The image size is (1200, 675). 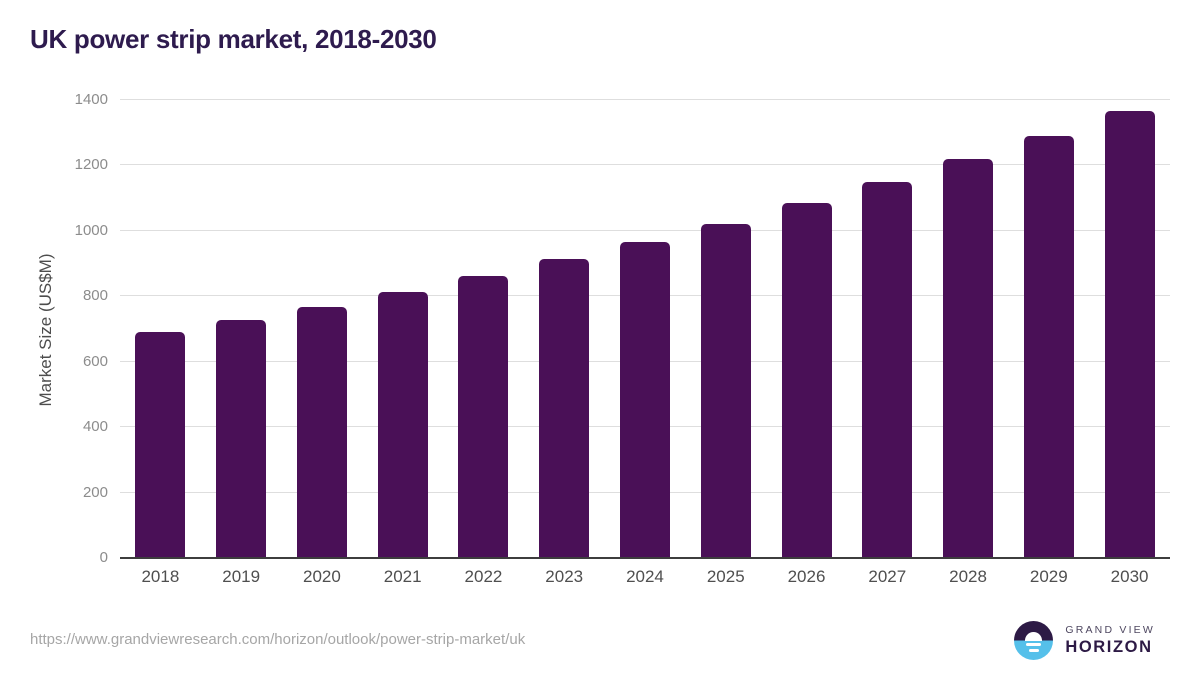 I want to click on x-tick-label: 2030, so click(x=1129, y=576).